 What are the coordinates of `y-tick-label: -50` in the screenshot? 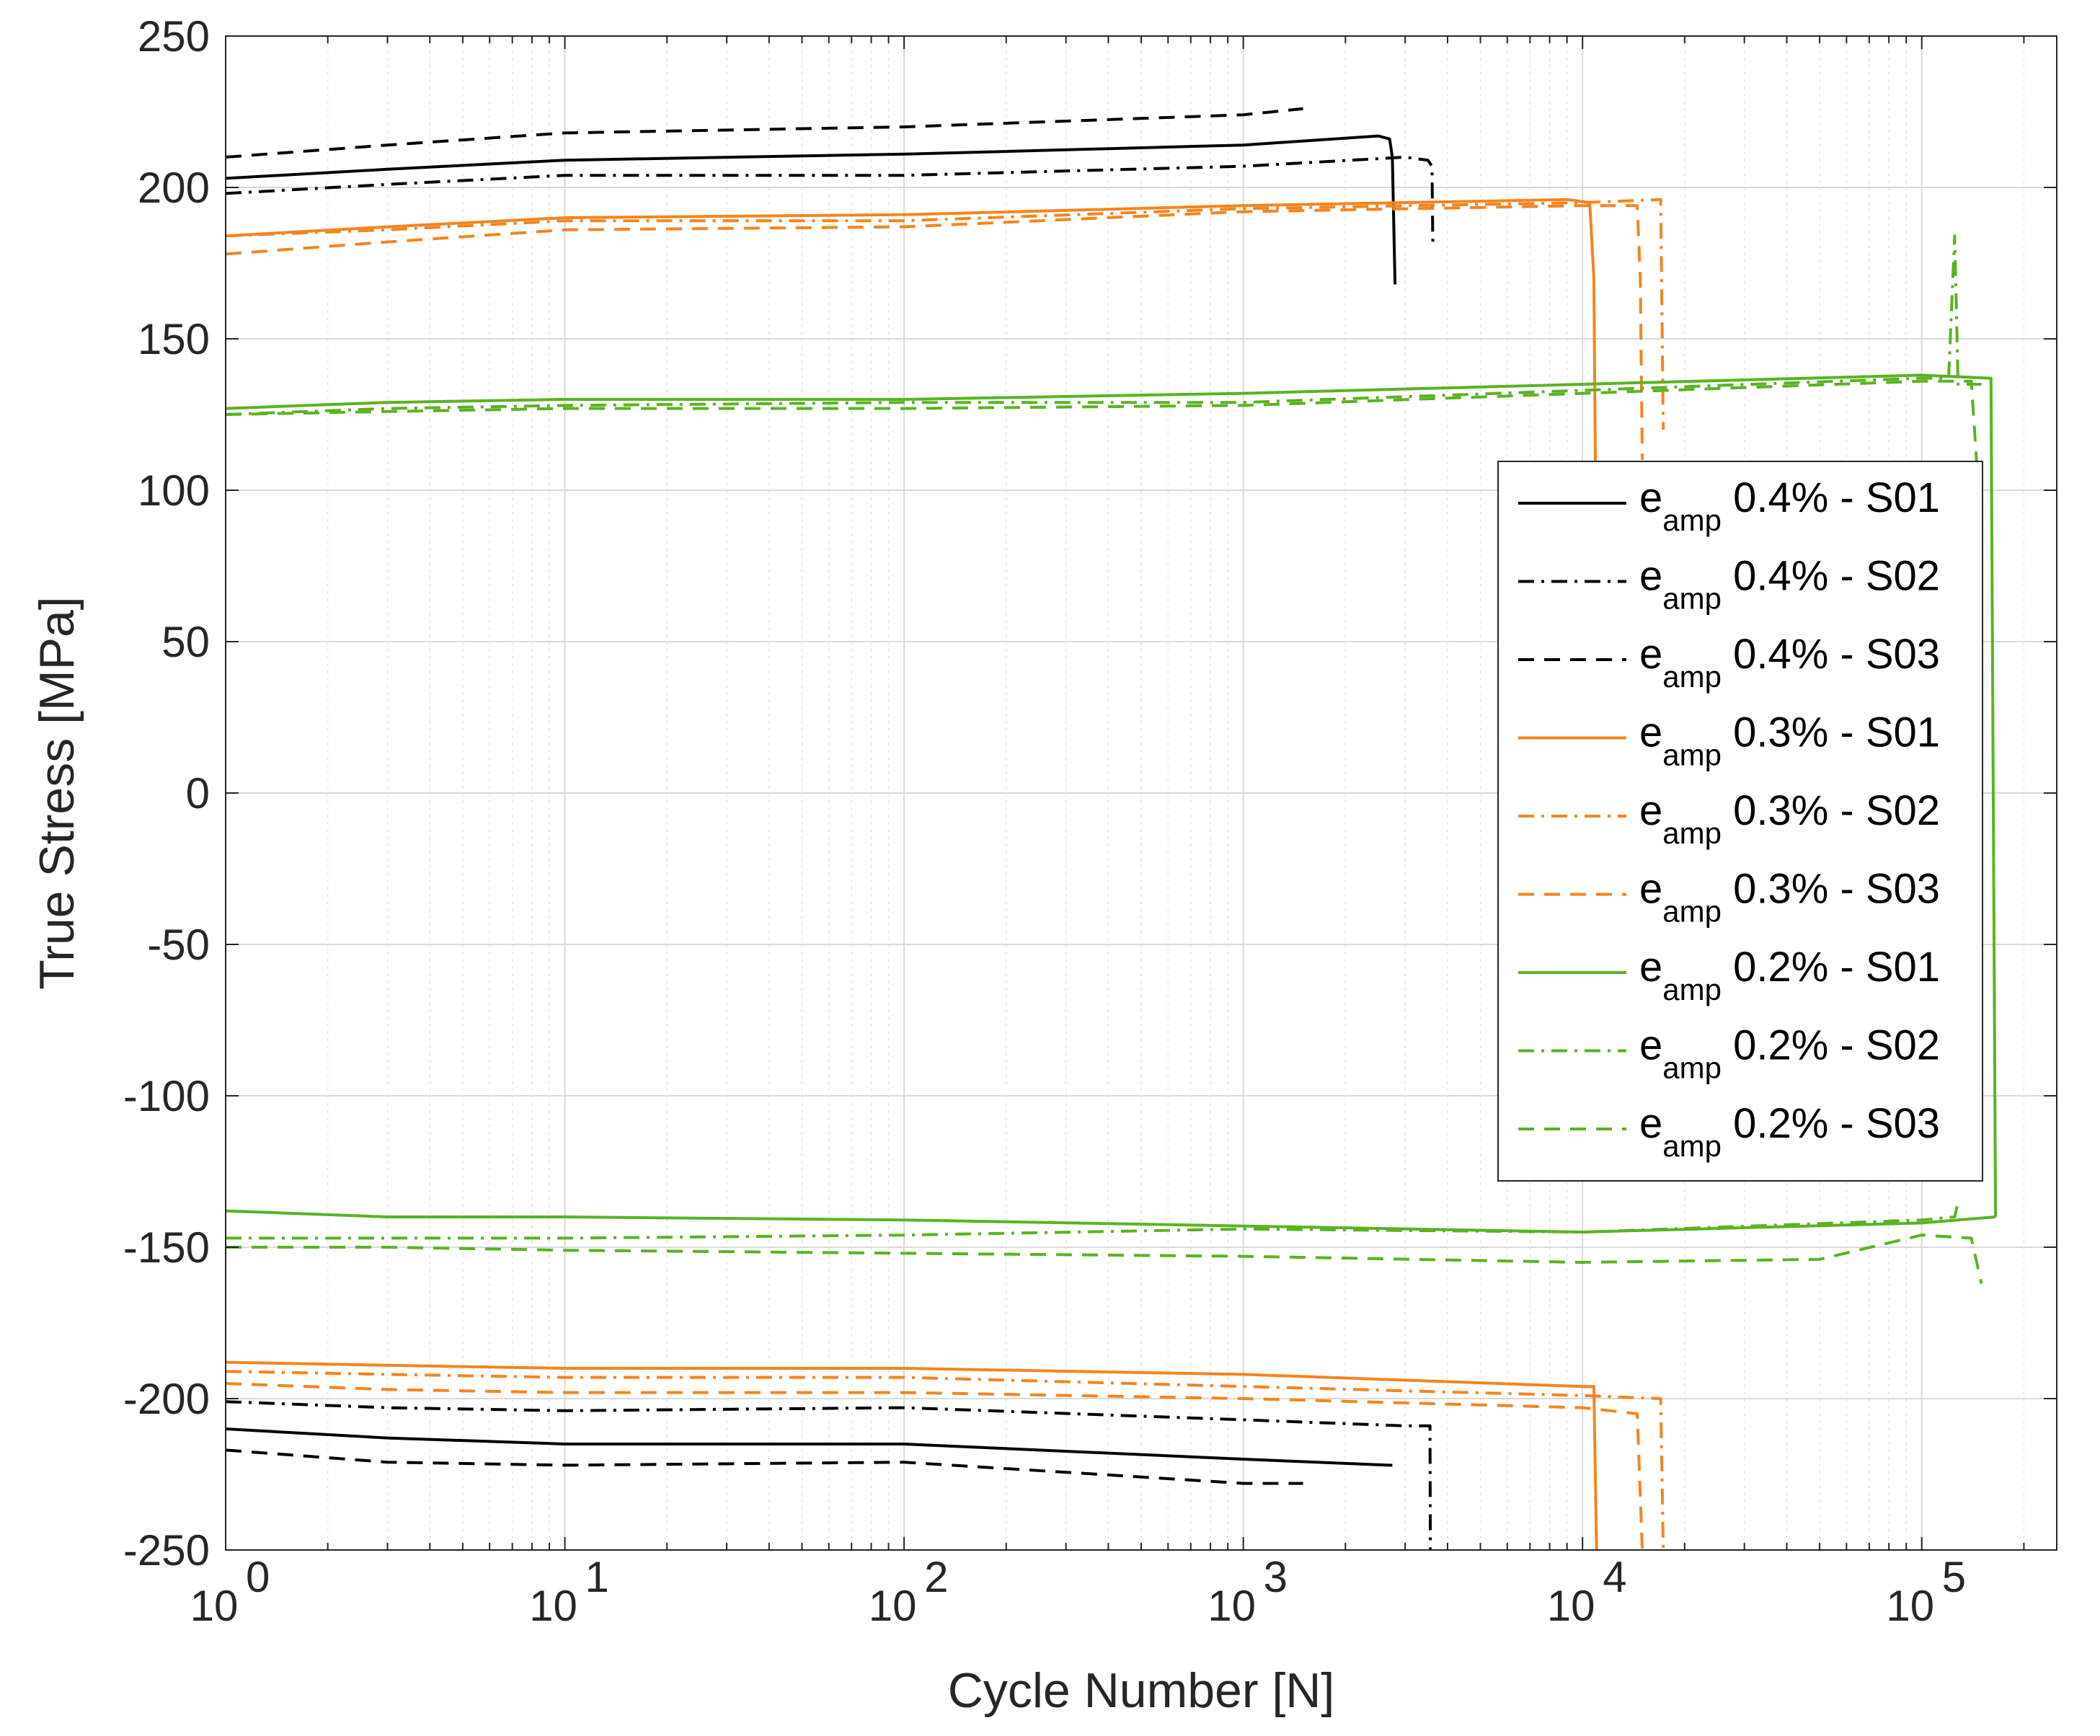 It's located at (179, 945).